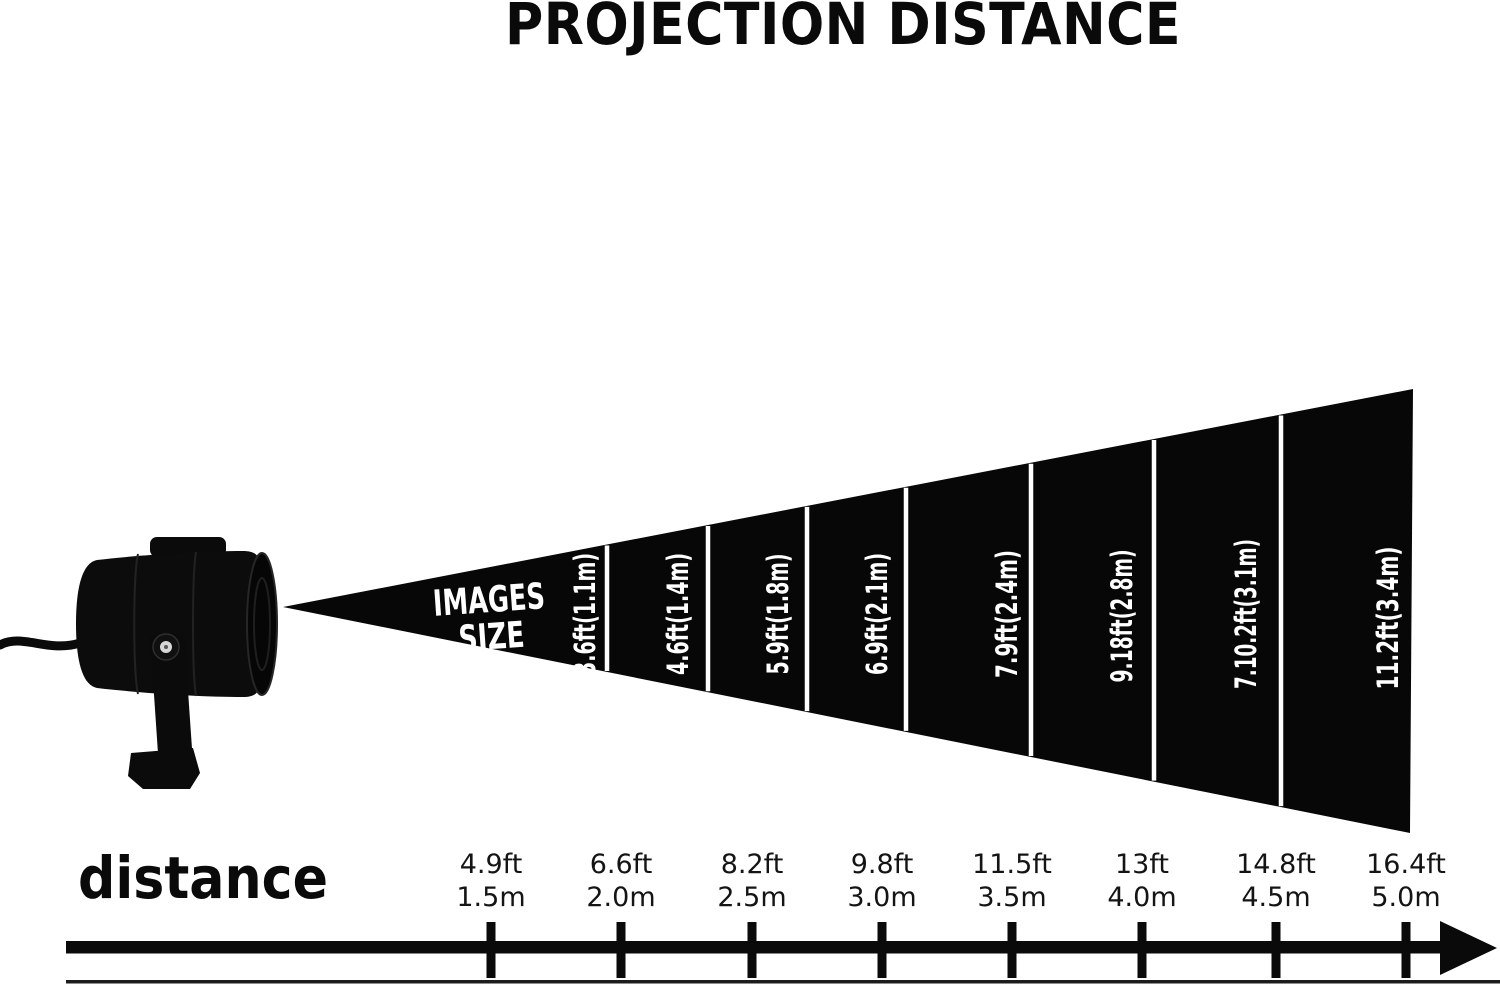 This screenshot has height=991, width=1500. What do you see at coordinates (752, 864) in the screenshot?
I see `tick-ft: 8.2ft` at bounding box center [752, 864].